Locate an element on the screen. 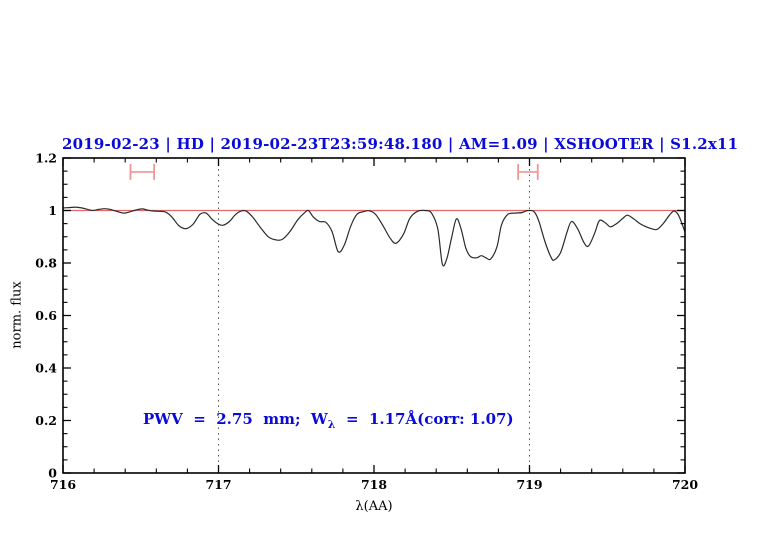 The width and height of the screenshot is (782, 542). pwv-annotation: PWV = 2.75 mm; Wλ = 1.17Å(corr: 1.07) is located at coordinates (328, 420).